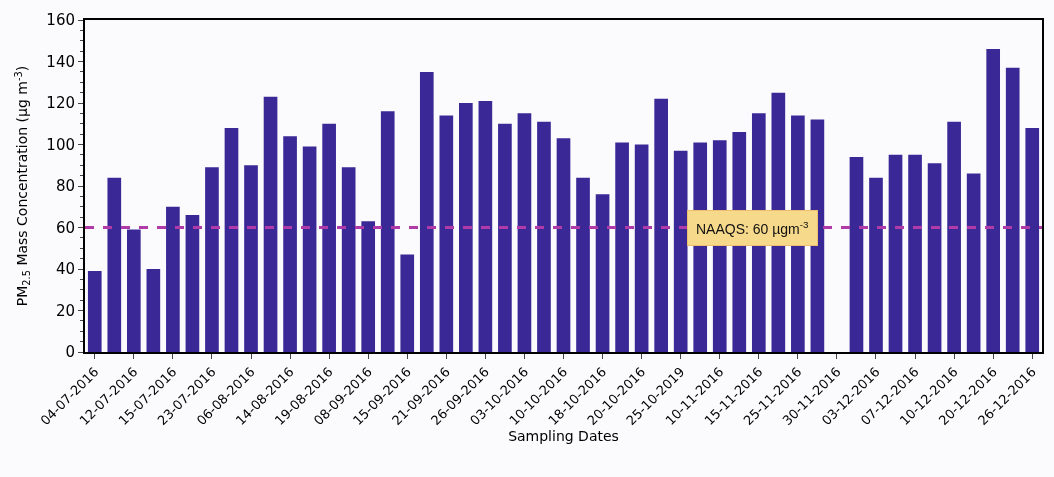 The width and height of the screenshot is (1054, 477). Describe the element at coordinates (65, 269) in the screenshot. I see `y-tick-label: 40` at that location.